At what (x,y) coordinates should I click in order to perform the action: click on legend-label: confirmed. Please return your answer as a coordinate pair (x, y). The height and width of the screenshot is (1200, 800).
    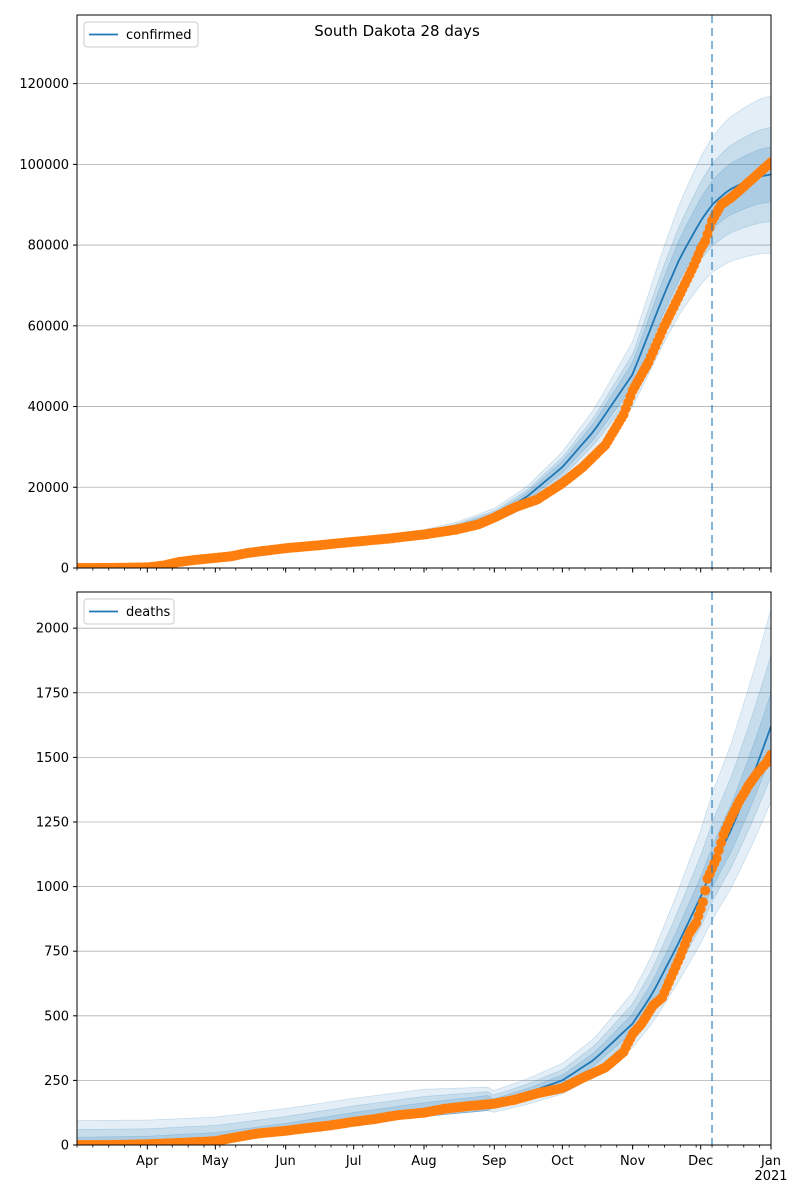
    Looking at the image, I should click on (159, 35).